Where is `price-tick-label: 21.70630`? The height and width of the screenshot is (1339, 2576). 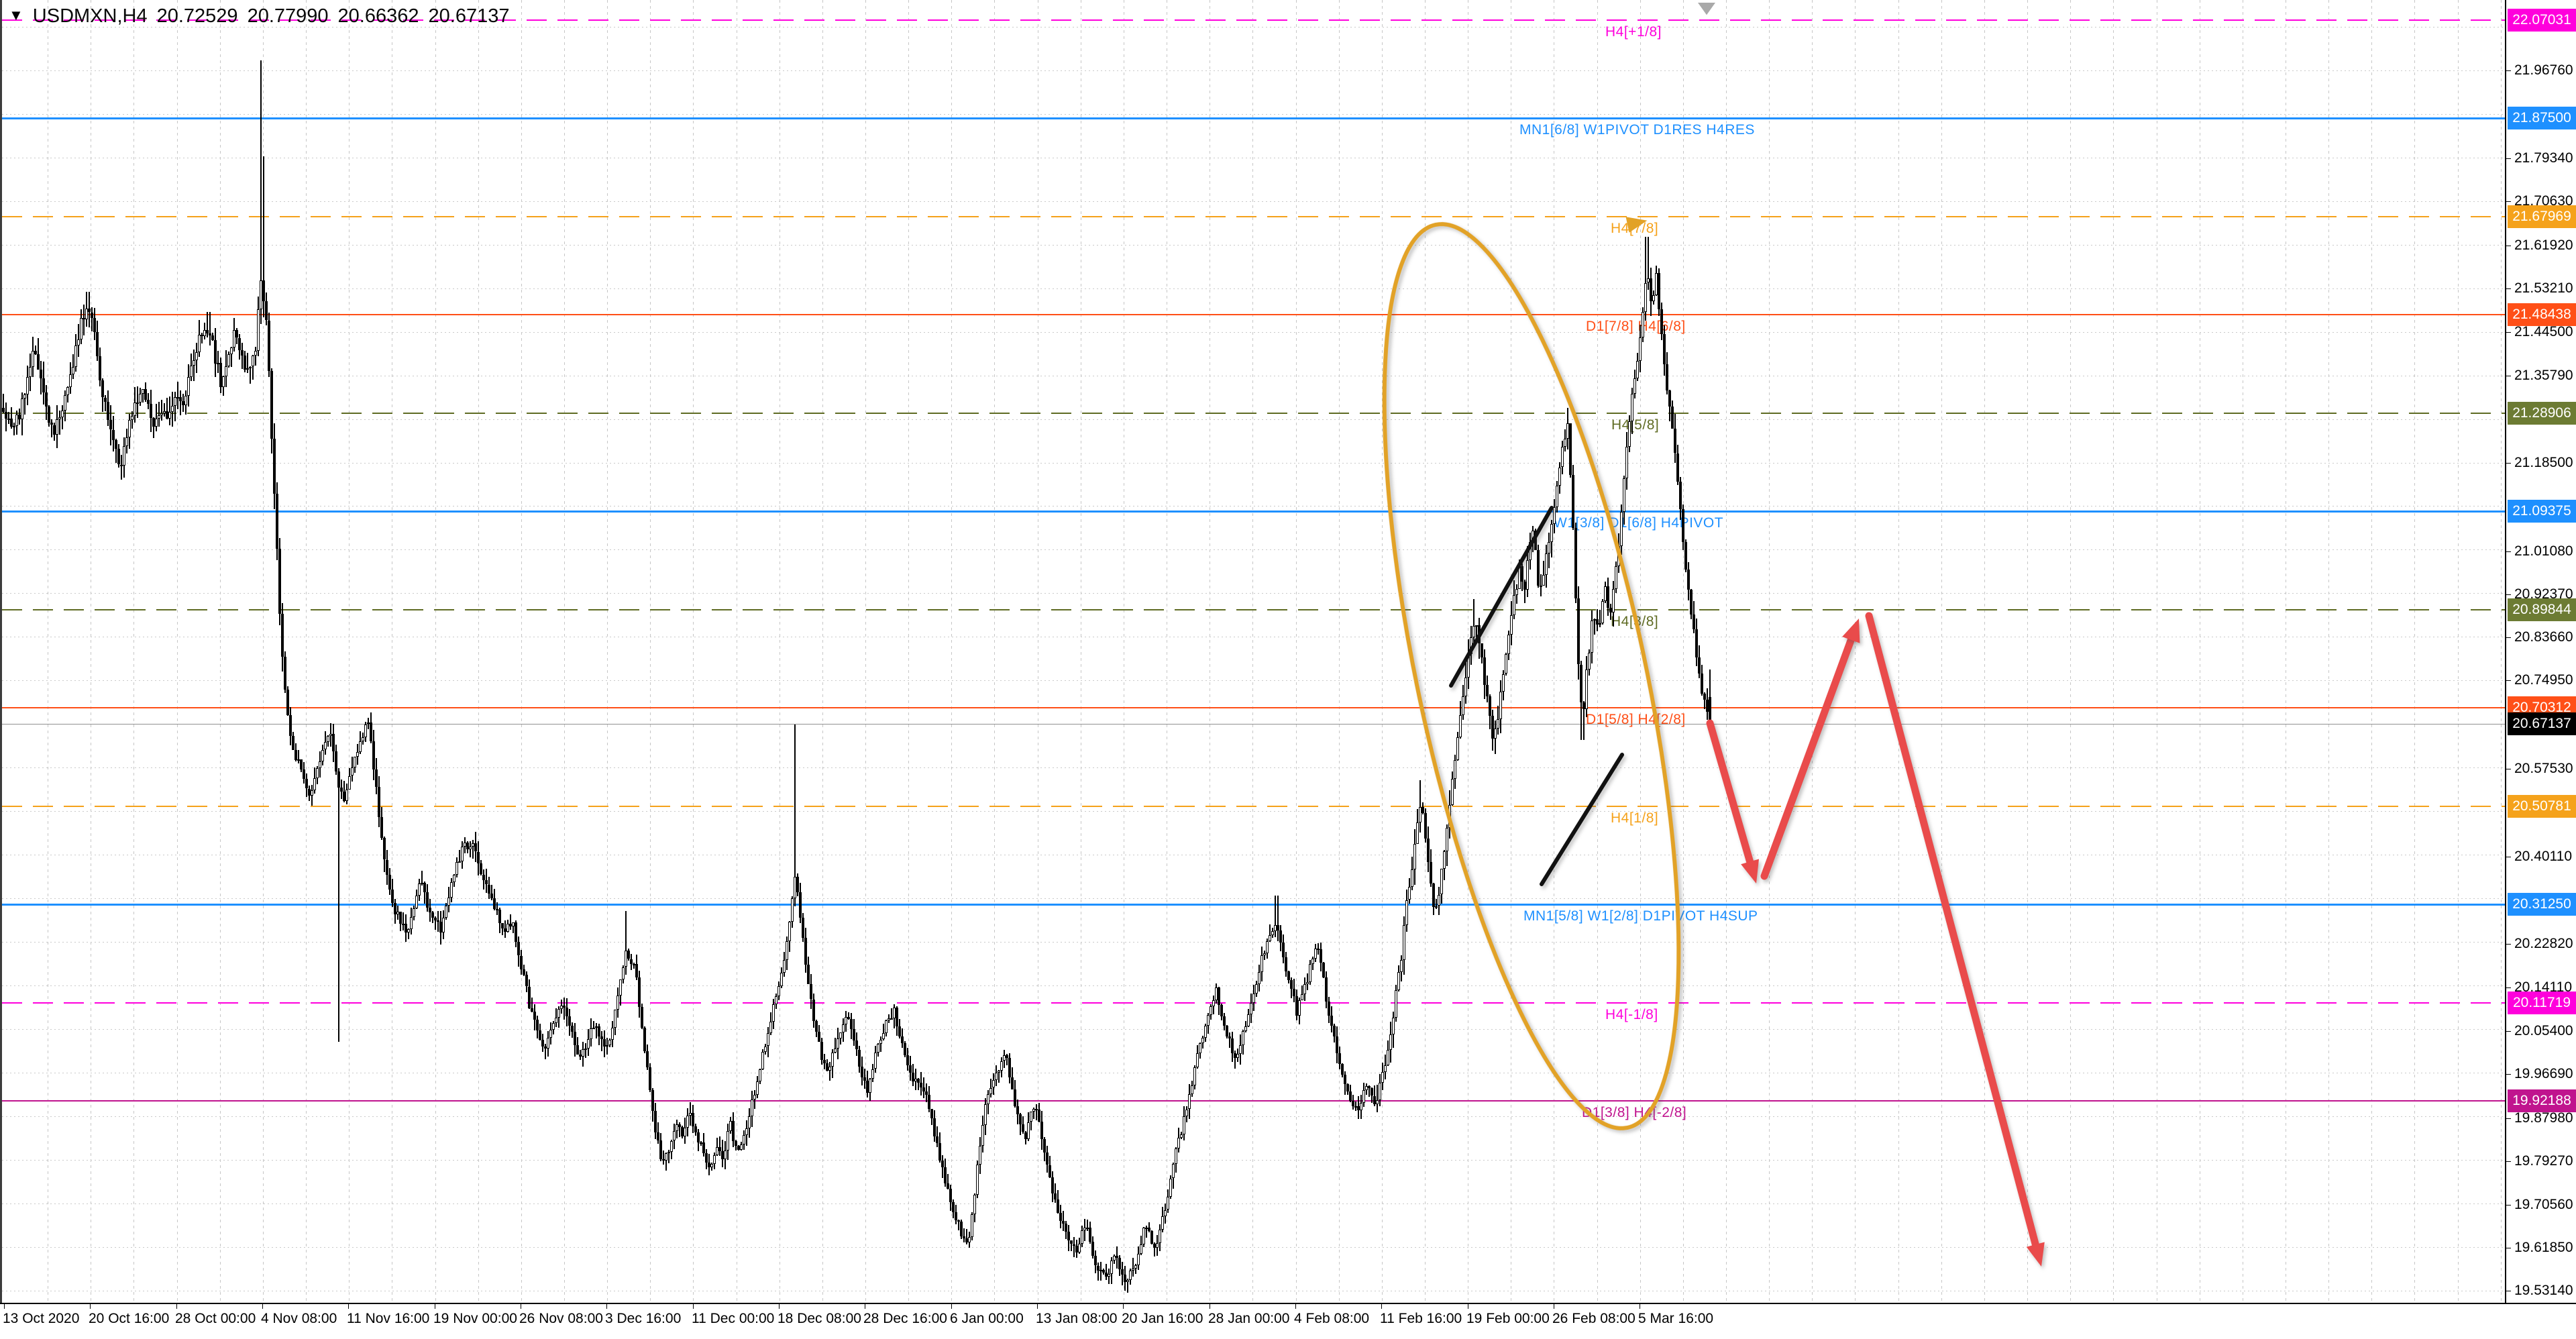 price-tick-label: 21.70630 is located at coordinates (2543, 201).